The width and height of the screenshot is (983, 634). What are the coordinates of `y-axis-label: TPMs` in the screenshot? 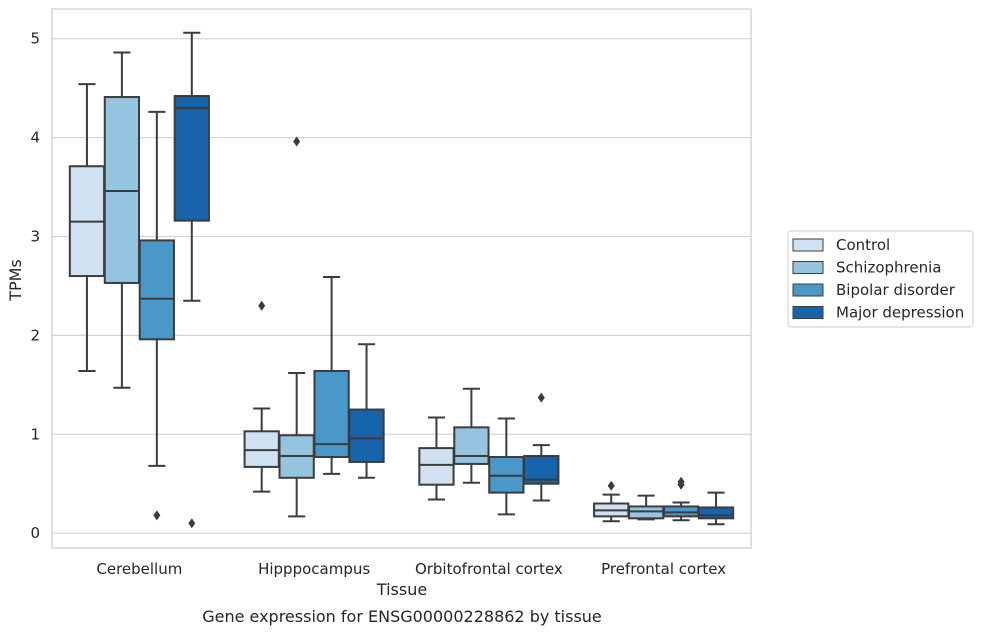 It's located at (15, 280).